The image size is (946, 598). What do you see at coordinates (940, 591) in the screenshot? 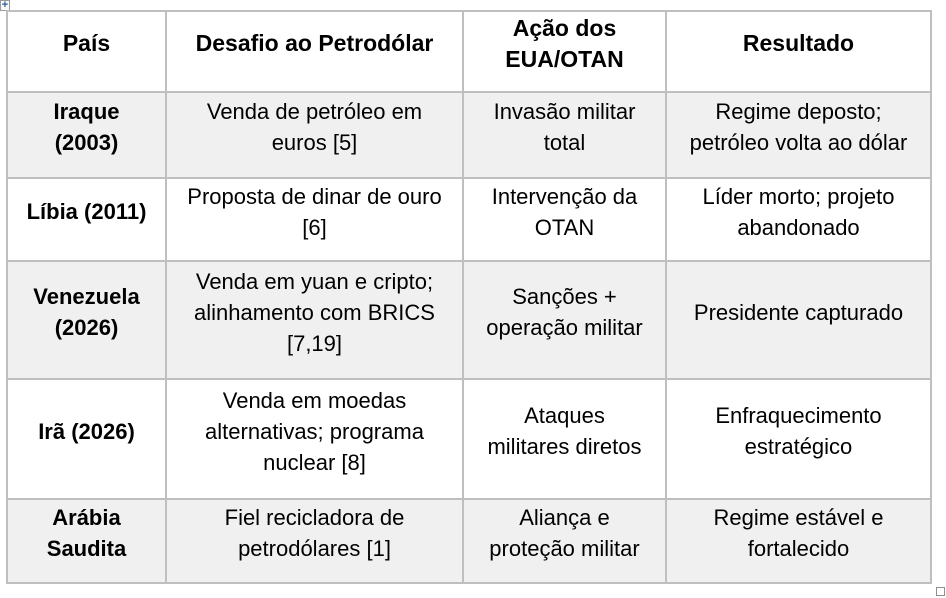
I see `table-resize-handle` at bounding box center [940, 591].